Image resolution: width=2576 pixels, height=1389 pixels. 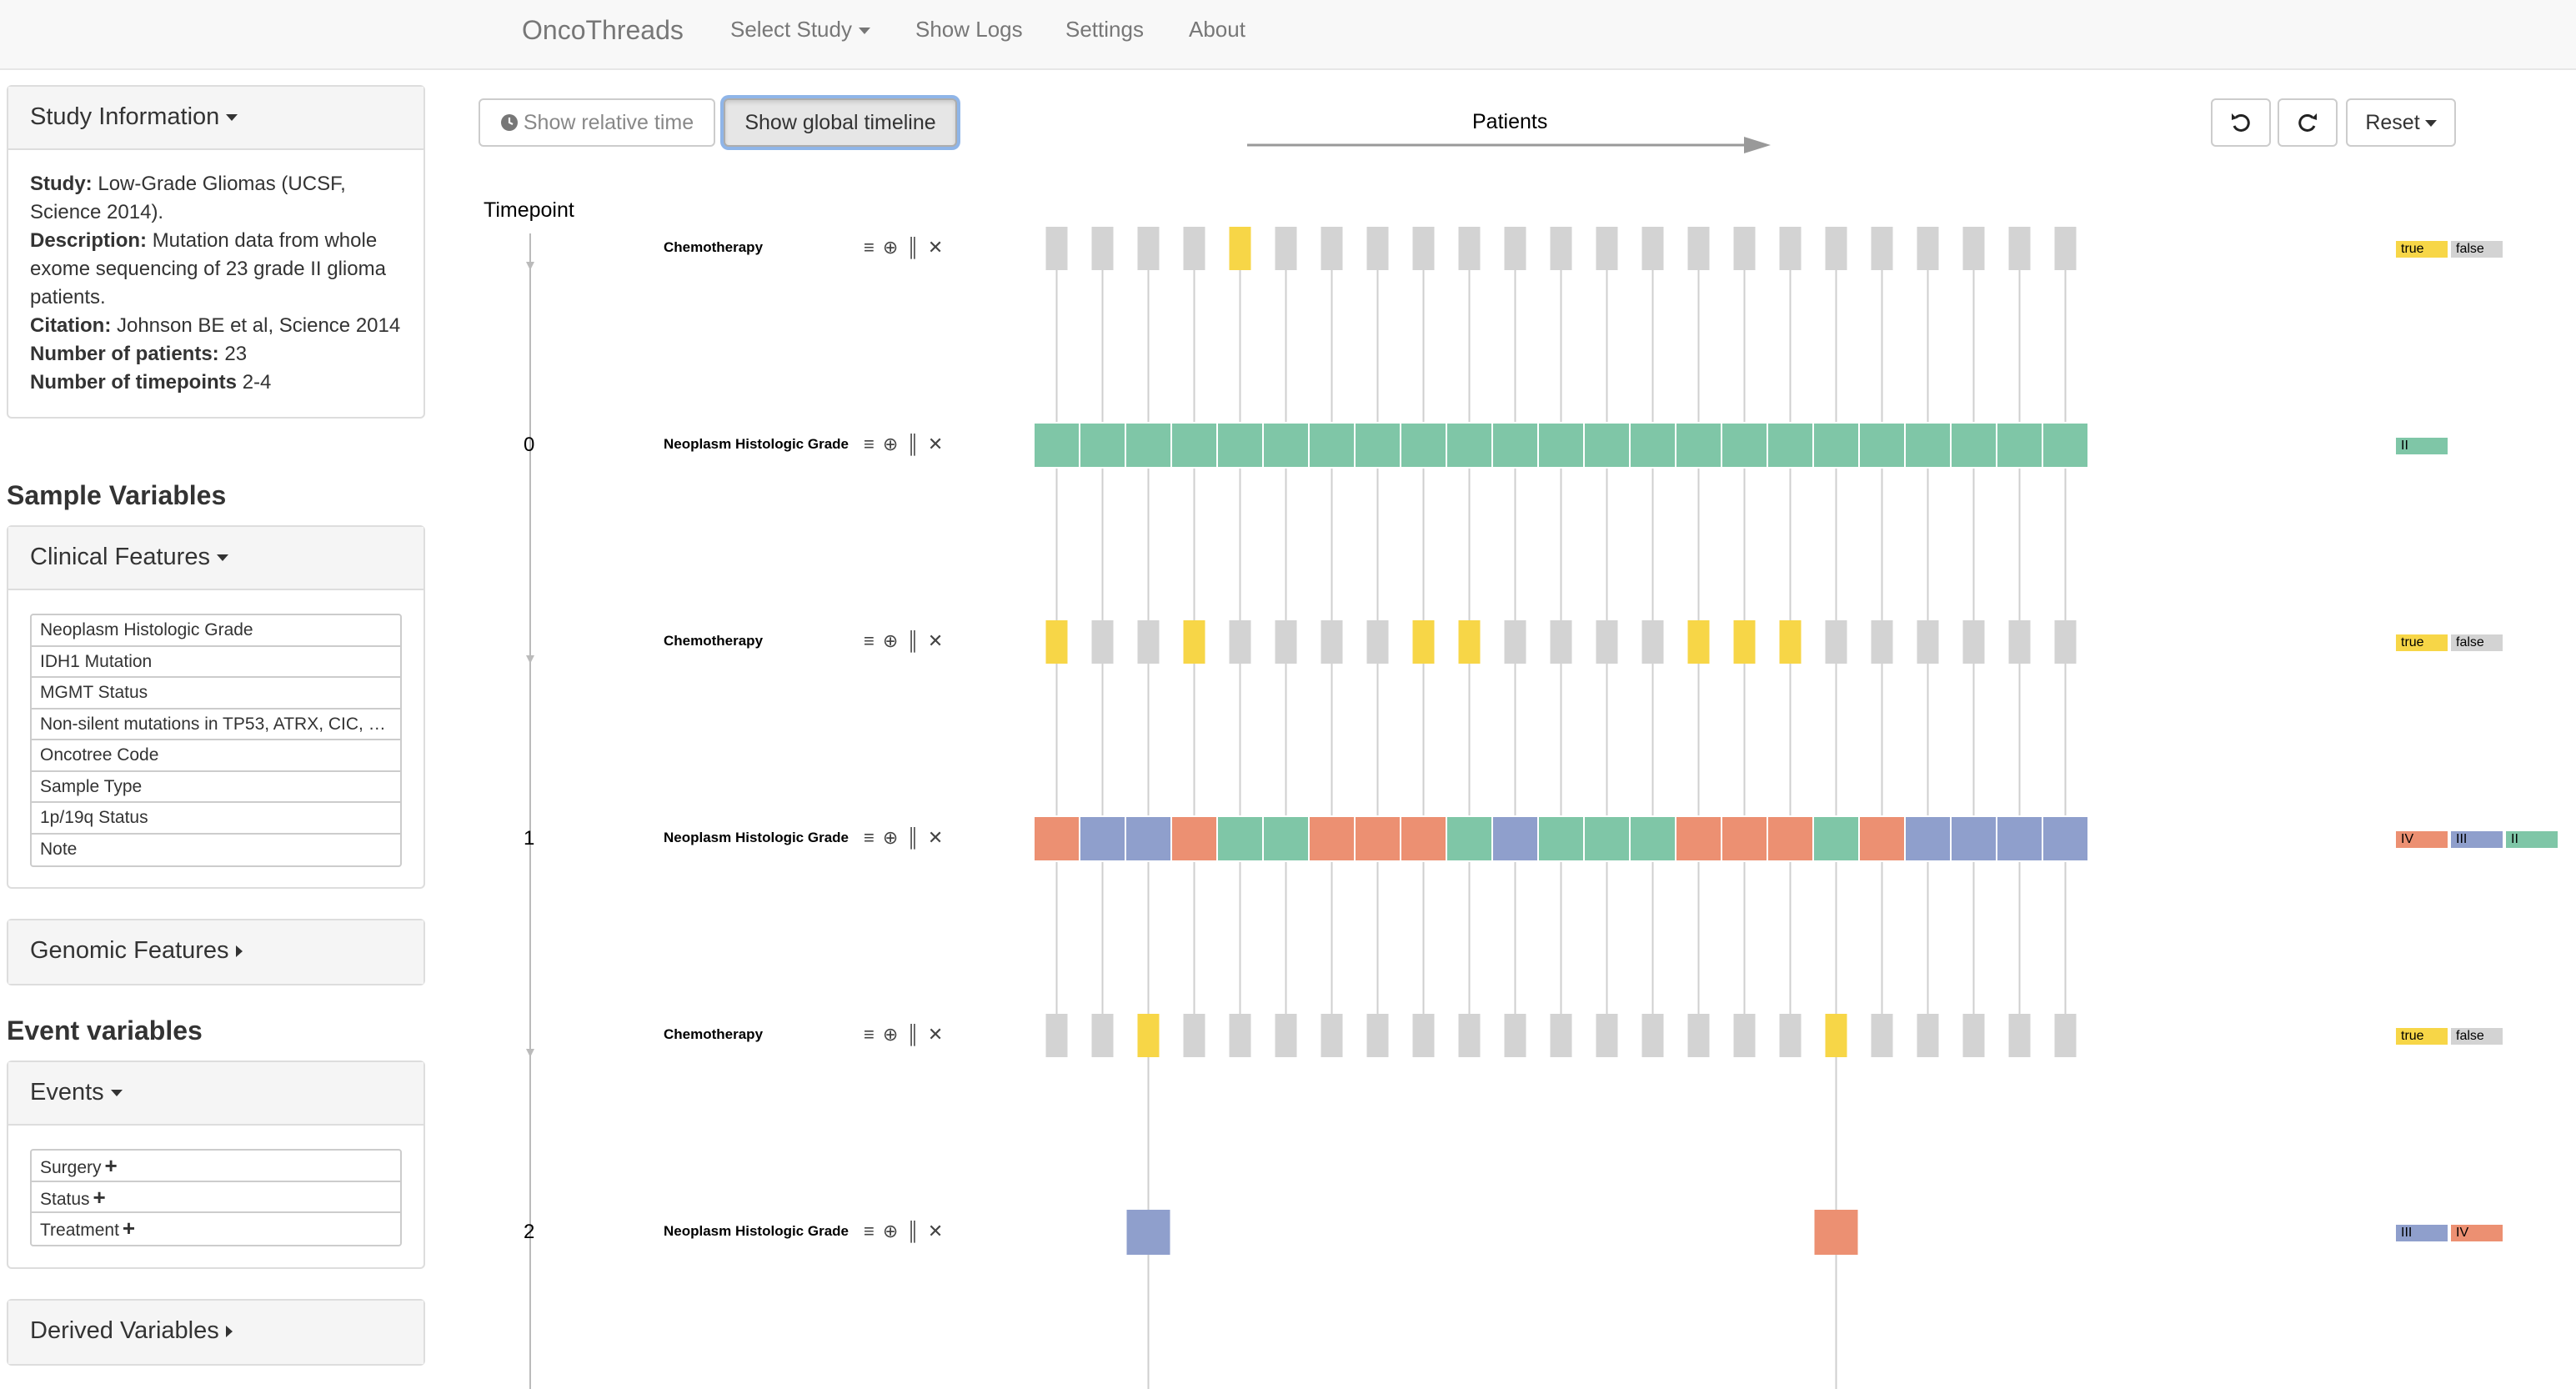 I want to click on nav-show-logs: Show Logs, so click(x=969, y=29).